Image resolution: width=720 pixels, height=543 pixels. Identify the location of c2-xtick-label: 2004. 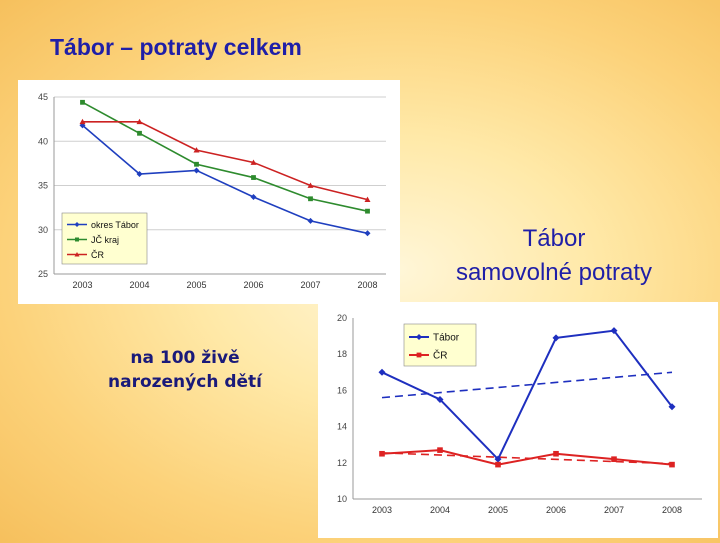
(440, 510).